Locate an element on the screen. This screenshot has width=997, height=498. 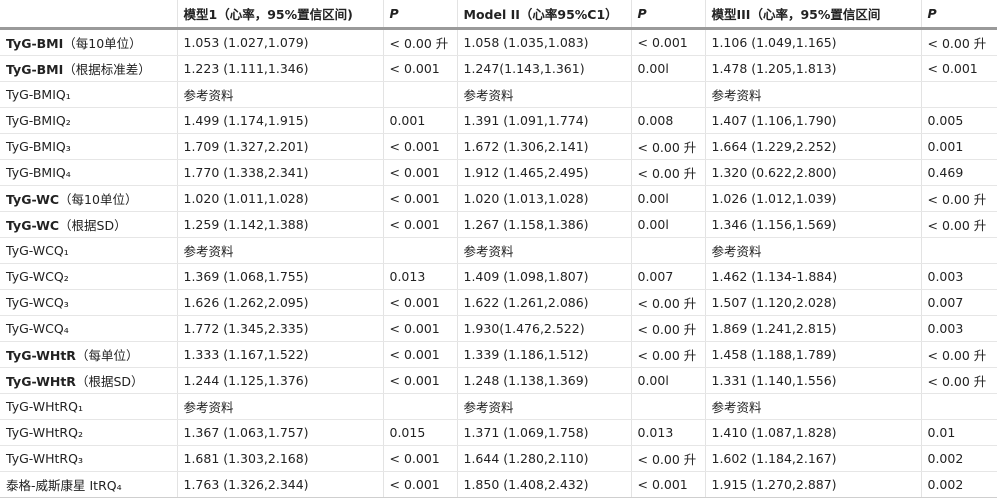
model1-hr-cell: 1.223 (1.111,1.346) is located at coordinates (279, 68).